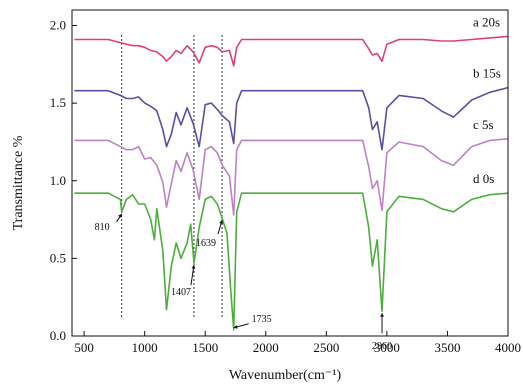 This screenshot has height=384, width=523. I want to click on y-tick-label: 0.5, so click(58, 257).